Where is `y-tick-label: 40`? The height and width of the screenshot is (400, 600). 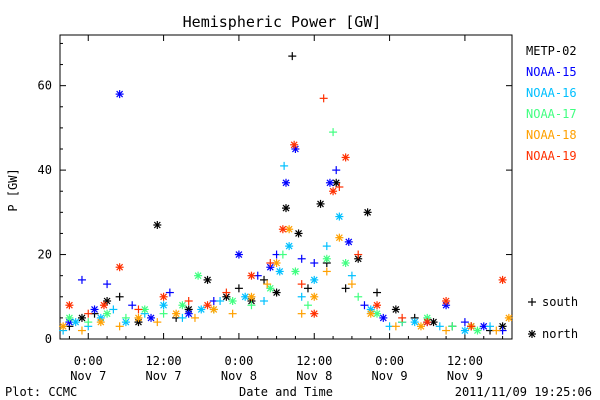 y-tick-label: 40 is located at coordinates (45, 170).